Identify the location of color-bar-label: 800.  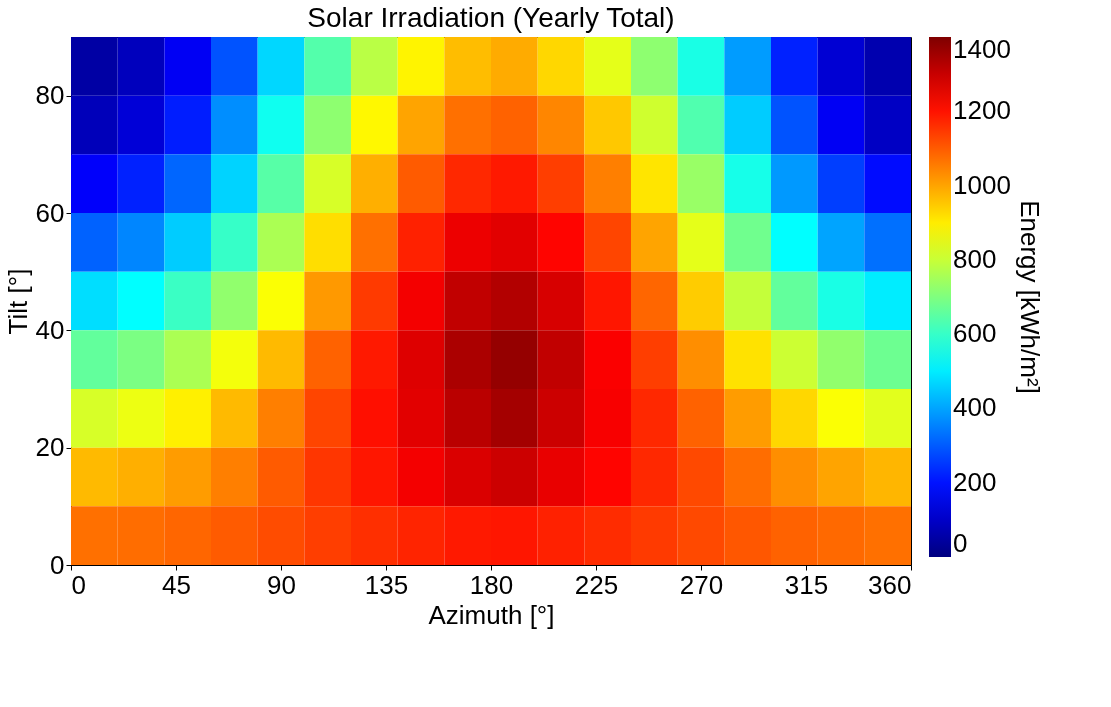
(975, 258).